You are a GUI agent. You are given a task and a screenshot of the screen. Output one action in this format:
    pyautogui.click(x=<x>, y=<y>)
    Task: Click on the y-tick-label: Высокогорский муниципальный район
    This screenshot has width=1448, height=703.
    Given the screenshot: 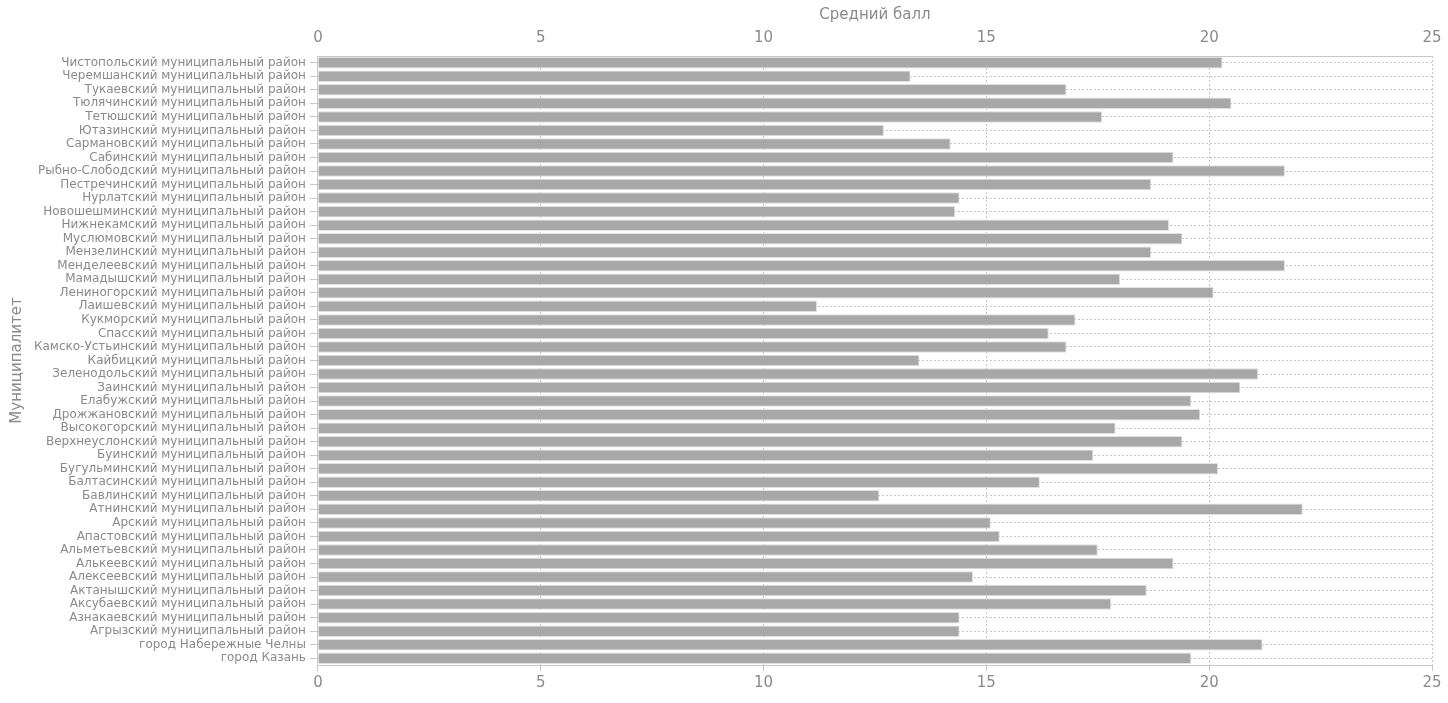 What is the action you would take?
    pyautogui.click(x=183, y=427)
    